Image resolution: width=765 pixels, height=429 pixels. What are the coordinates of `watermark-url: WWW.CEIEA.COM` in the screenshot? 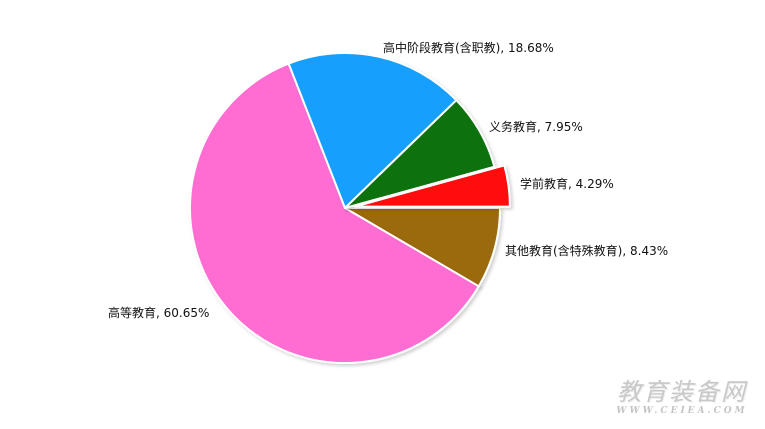 It's located at (682, 411).